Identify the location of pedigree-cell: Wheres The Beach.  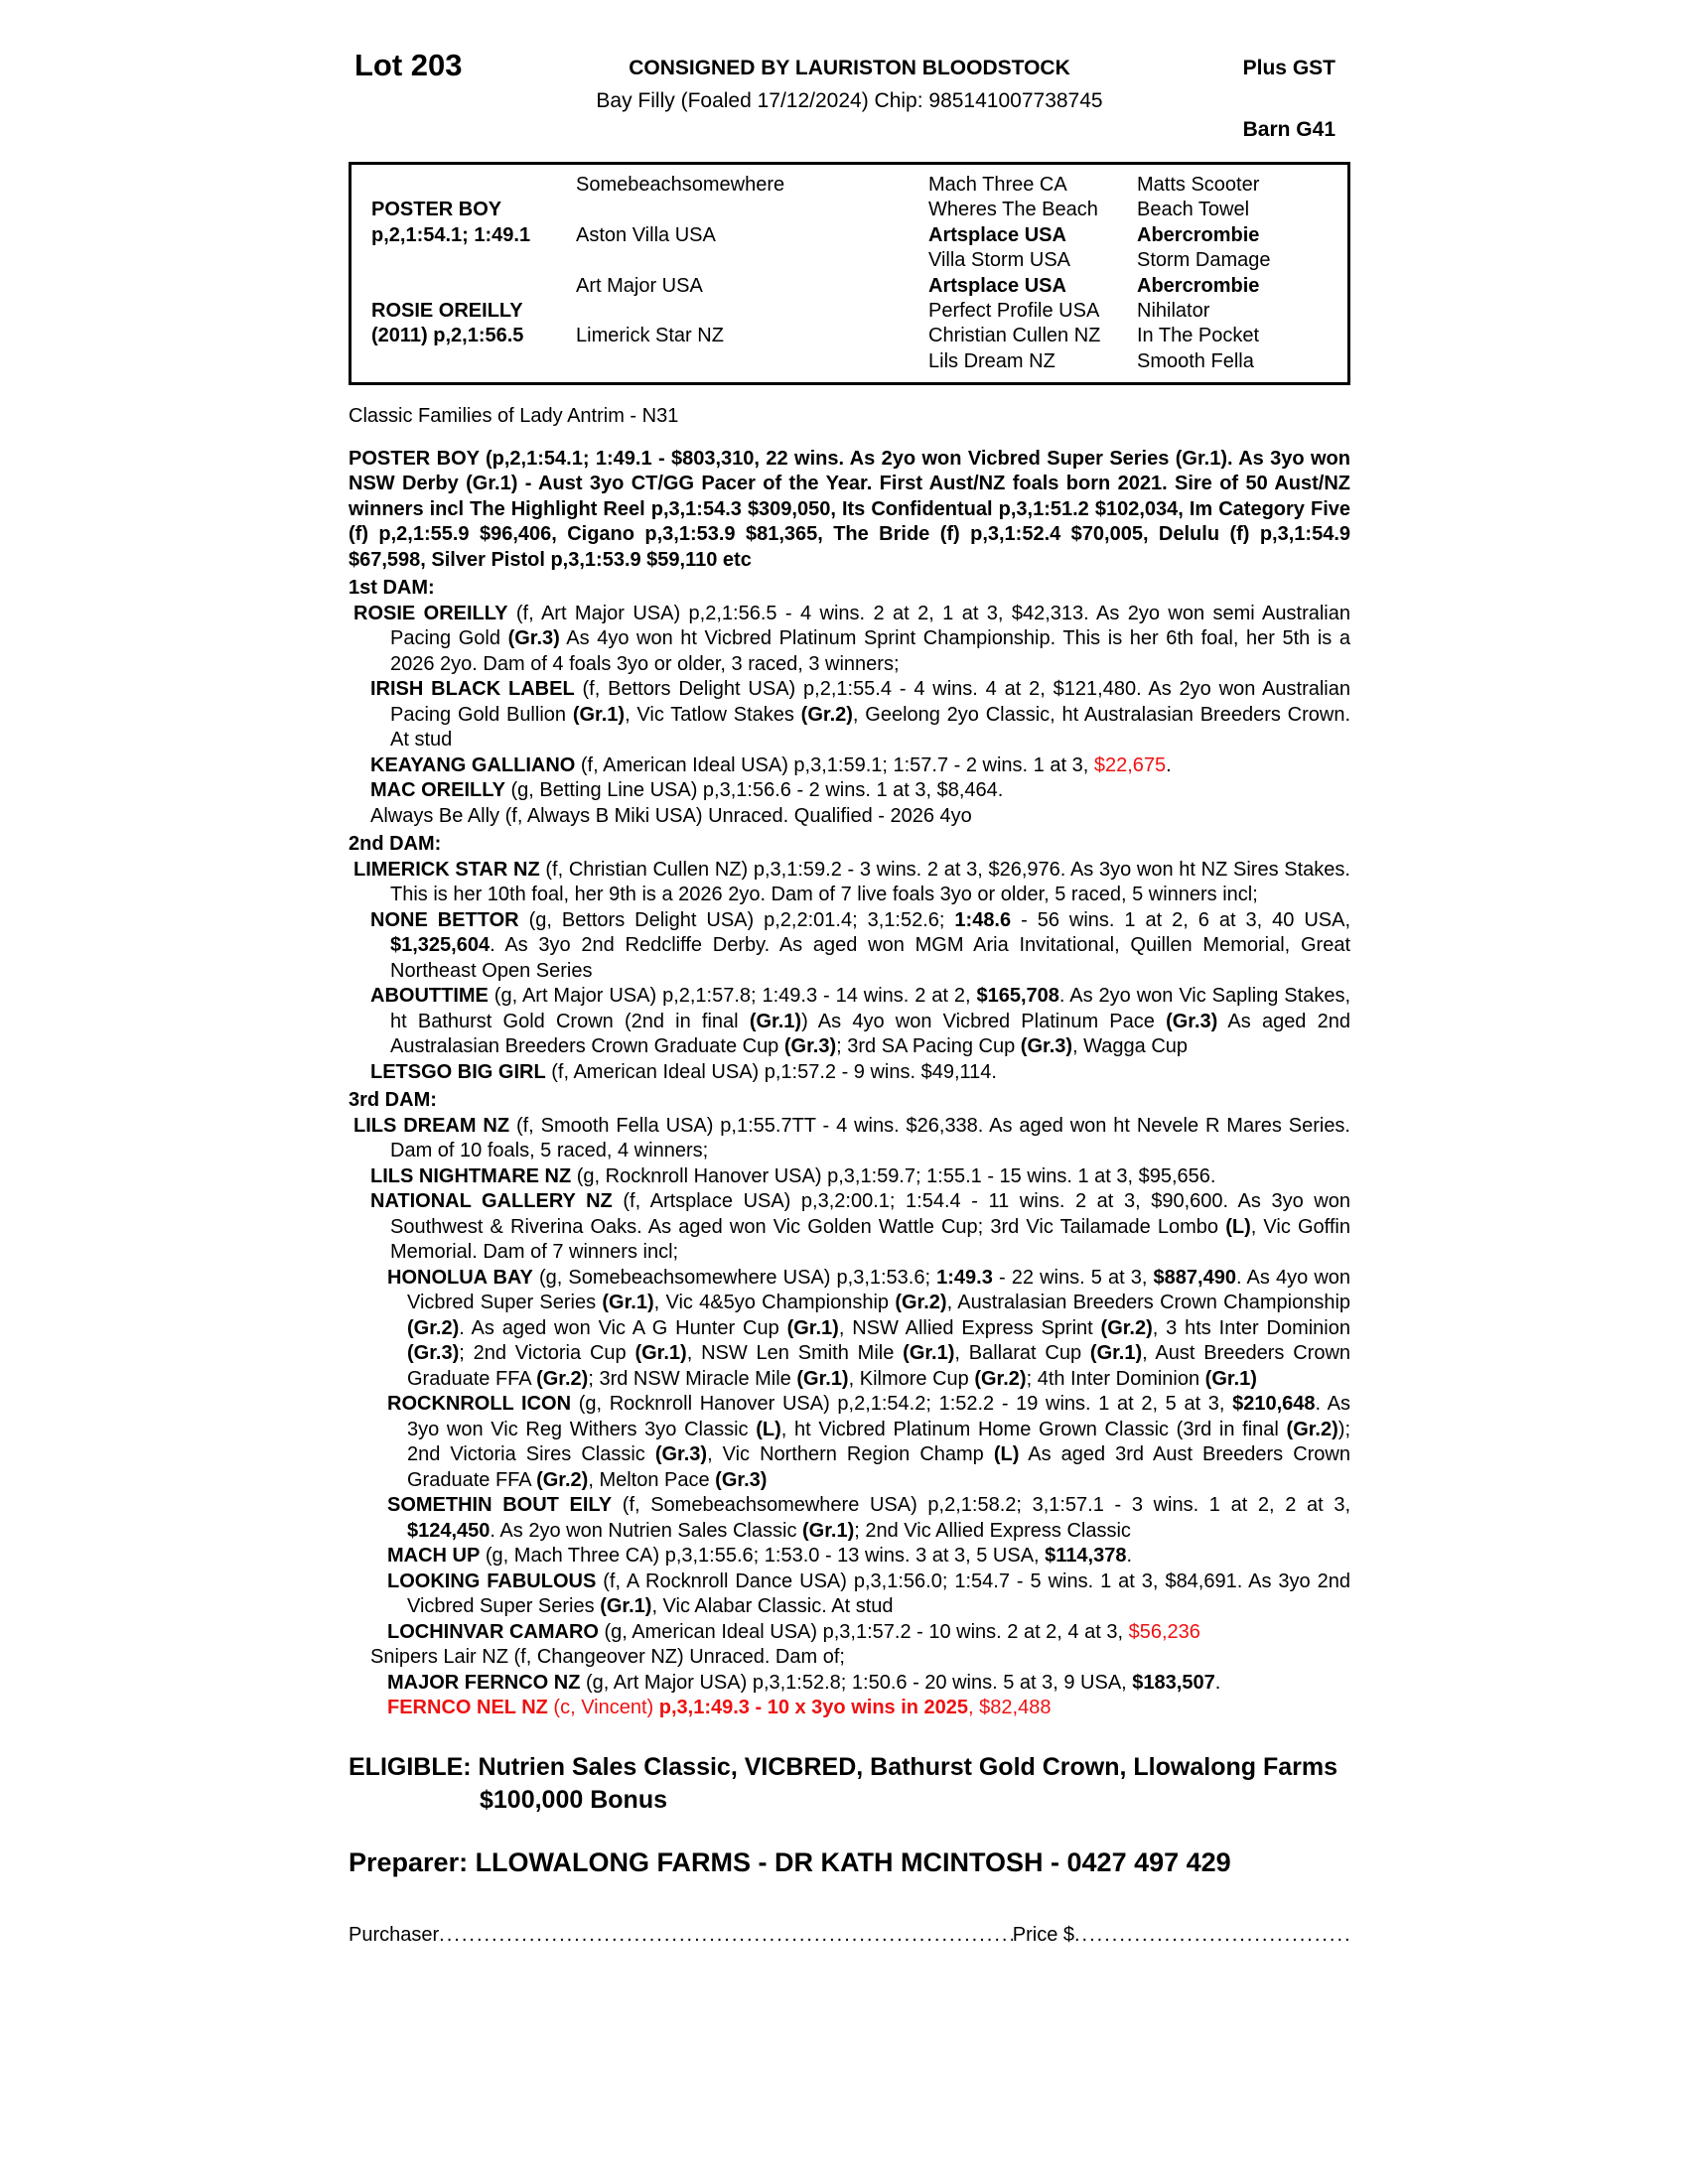
(1013, 210).